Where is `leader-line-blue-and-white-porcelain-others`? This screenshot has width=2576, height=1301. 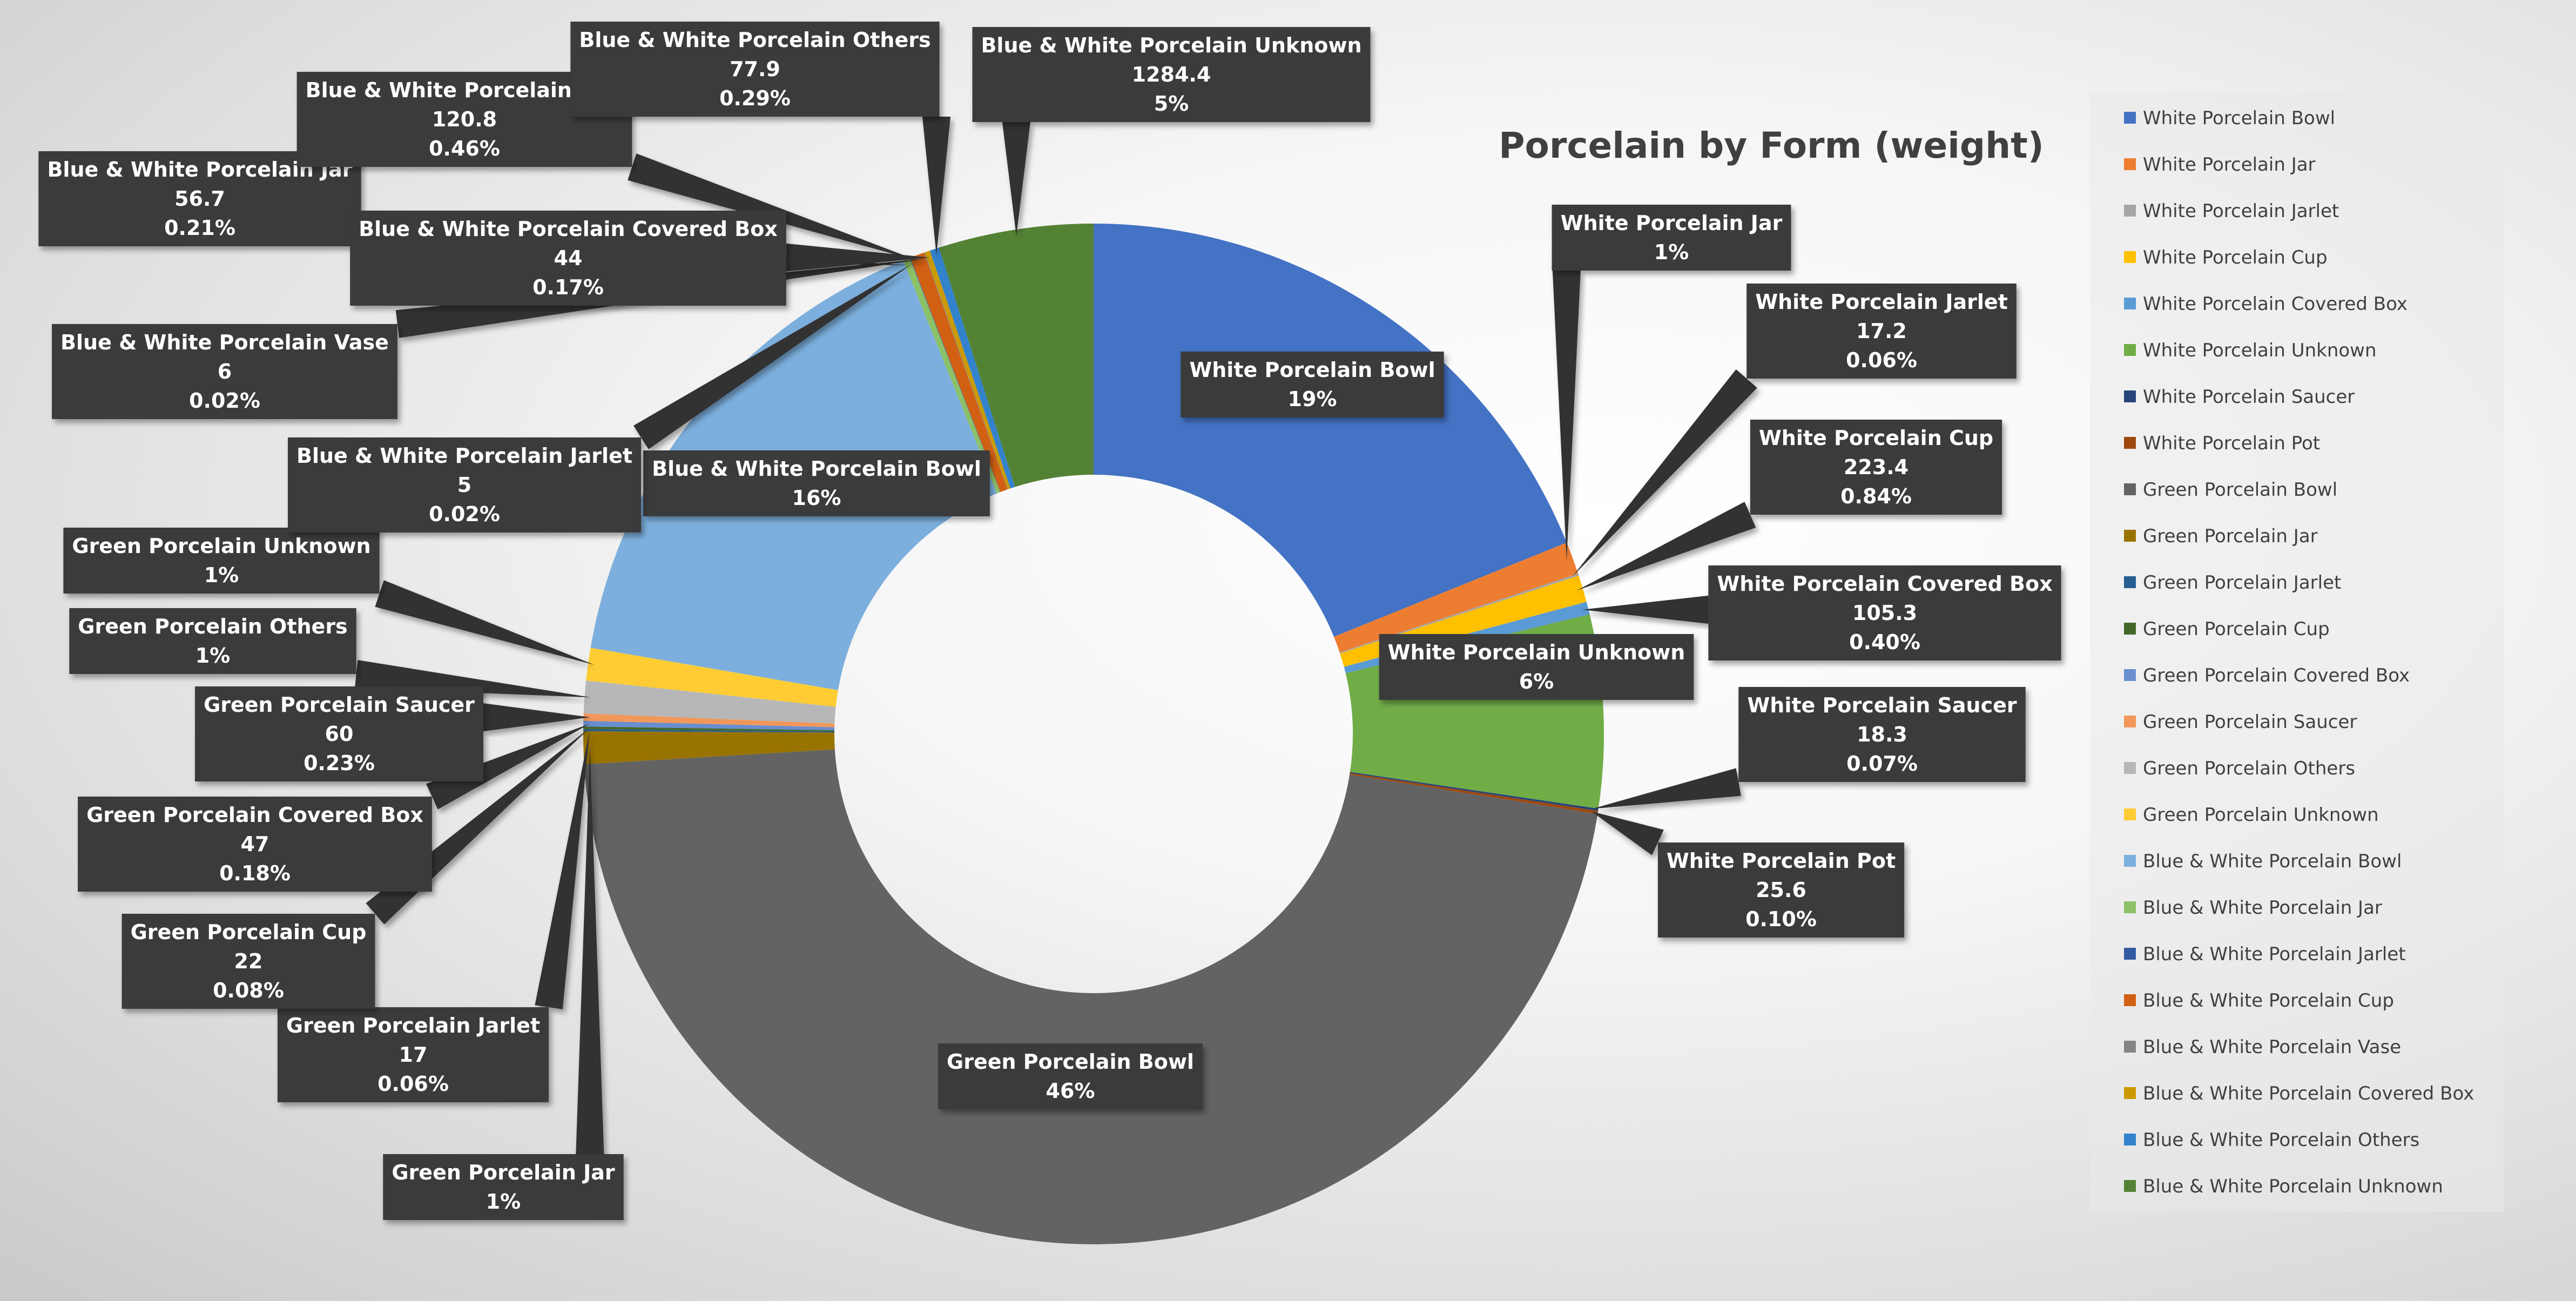
leader-line-blue-and-white-porcelain-others is located at coordinates (936, 186).